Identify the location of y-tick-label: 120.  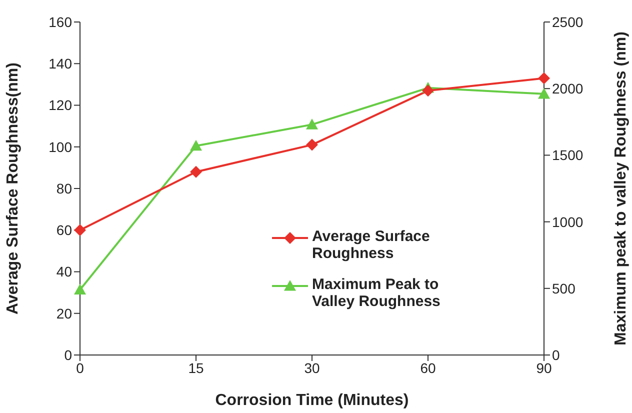
(60, 105).